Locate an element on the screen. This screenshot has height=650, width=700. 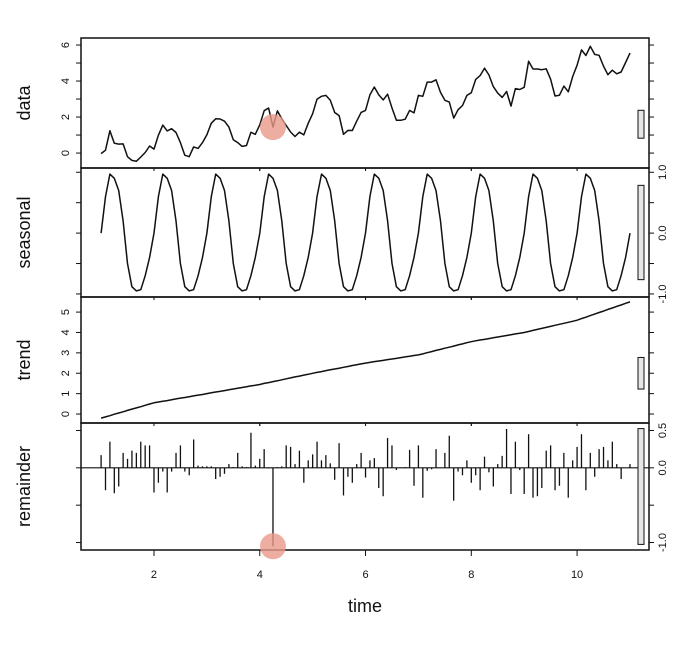
x-tick-label: 2 is located at coordinates (154, 575).